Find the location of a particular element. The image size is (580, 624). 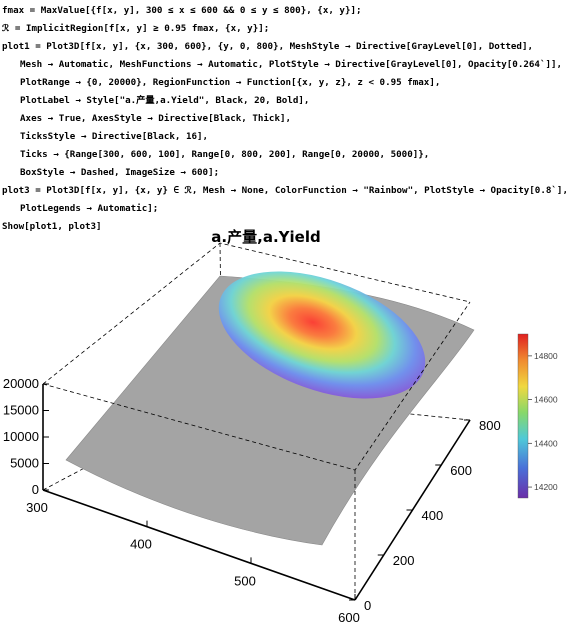

z-tick-label: 5000 is located at coordinates (24, 463).